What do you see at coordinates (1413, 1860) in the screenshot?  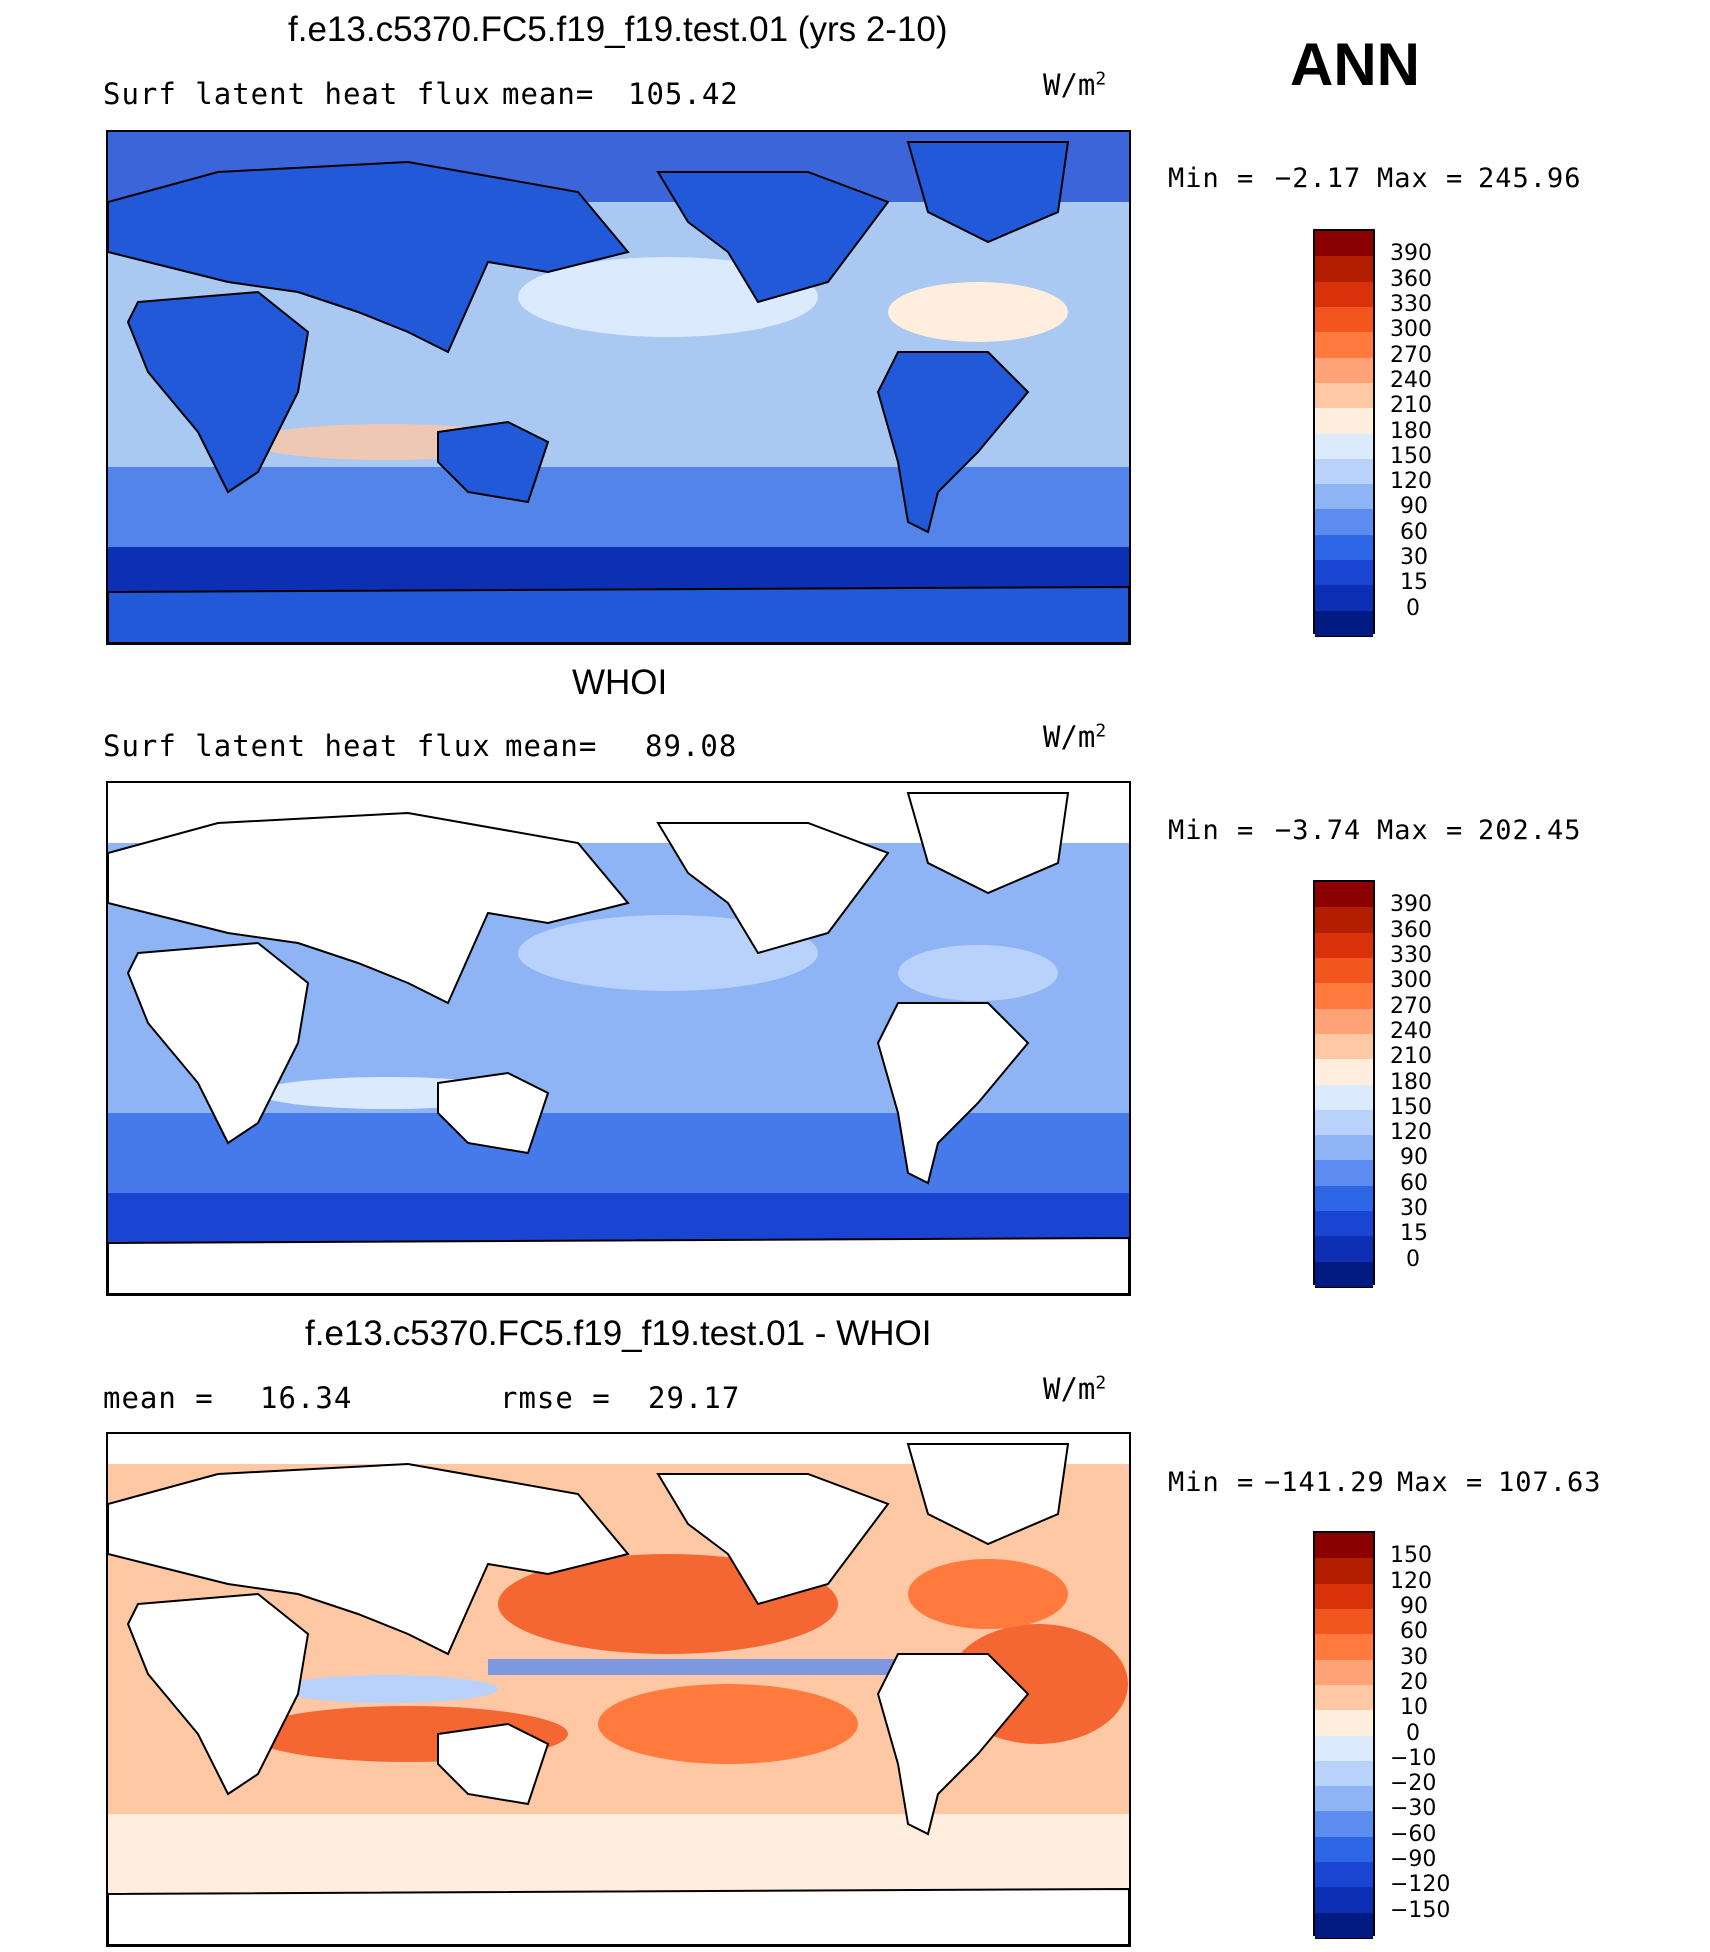 I see `colorbar-label: −90` at bounding box center [1413, 1860].